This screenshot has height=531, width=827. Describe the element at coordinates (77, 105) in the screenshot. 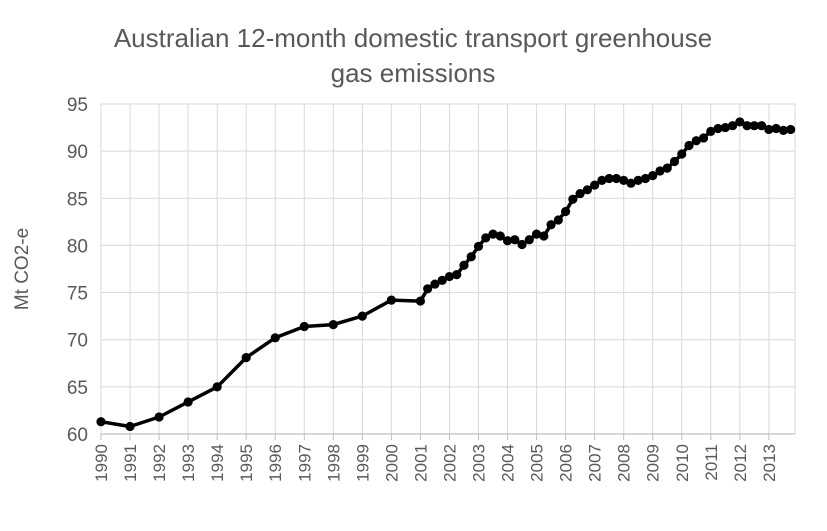

I see `y-tick-label-95: 95` at that location.